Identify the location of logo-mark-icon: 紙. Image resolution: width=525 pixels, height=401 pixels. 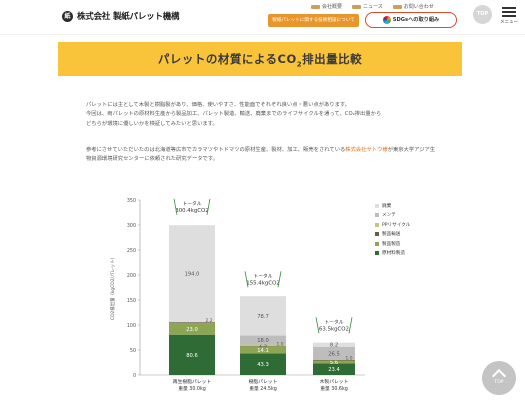
(67, 16).